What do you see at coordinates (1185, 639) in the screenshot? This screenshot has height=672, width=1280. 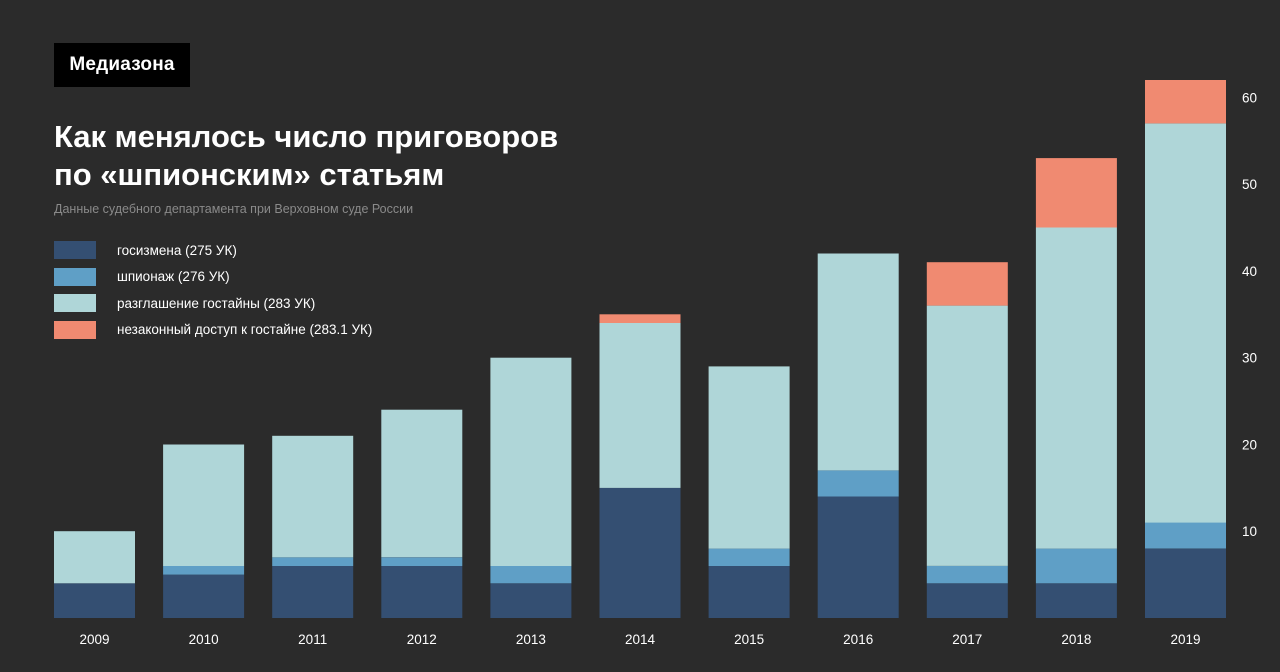 I see `x-tick-label: 2019` at bounding box center [1185, 639].